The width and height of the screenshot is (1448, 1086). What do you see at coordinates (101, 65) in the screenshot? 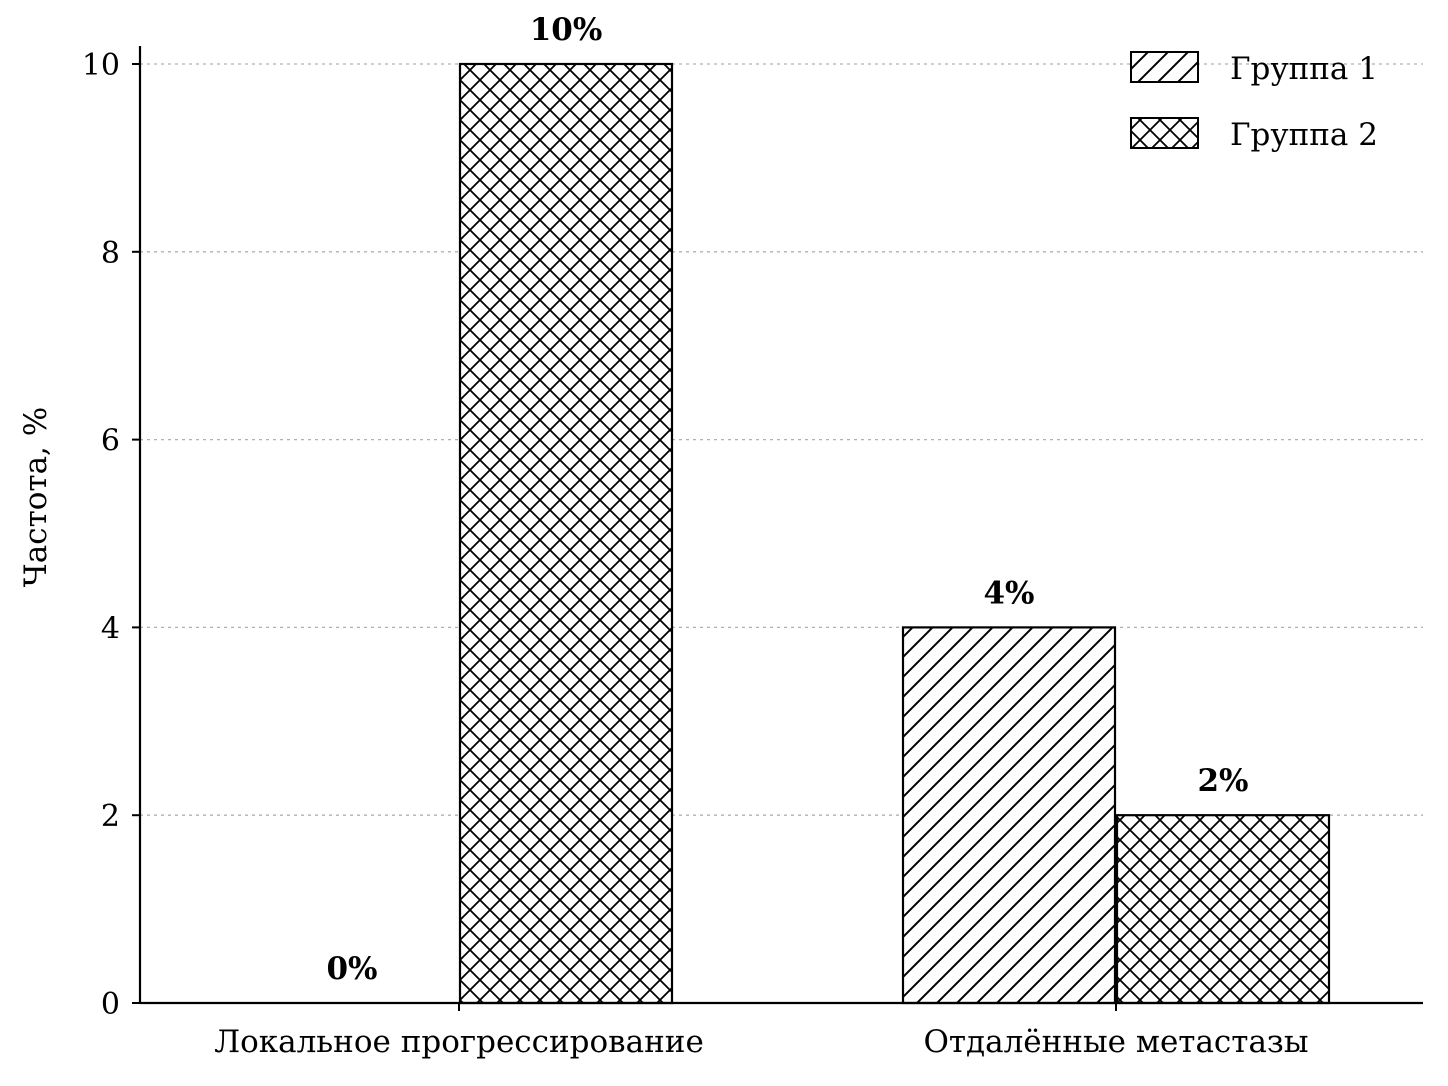
I see `y-tick-label: 10` at bounding box center [101, 65].